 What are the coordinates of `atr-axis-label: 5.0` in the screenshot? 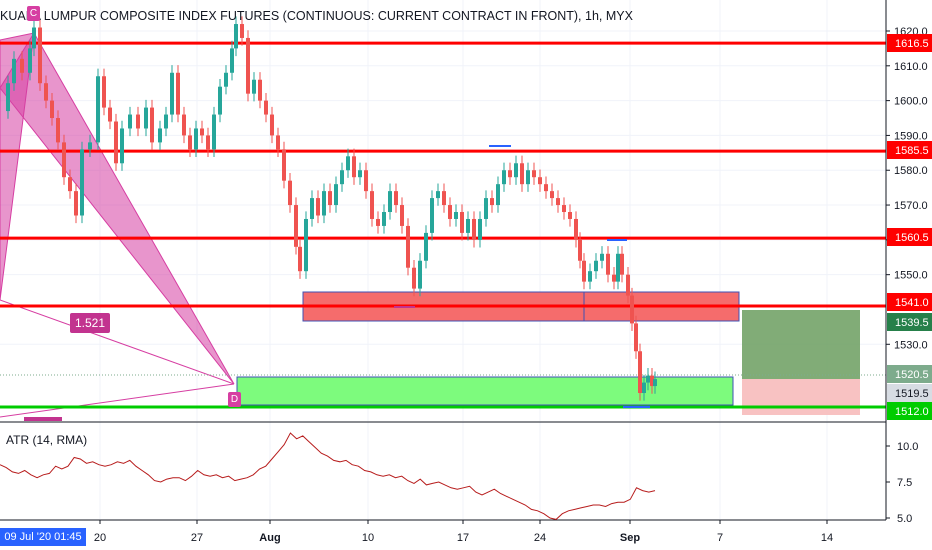 It's located at (904, 519).